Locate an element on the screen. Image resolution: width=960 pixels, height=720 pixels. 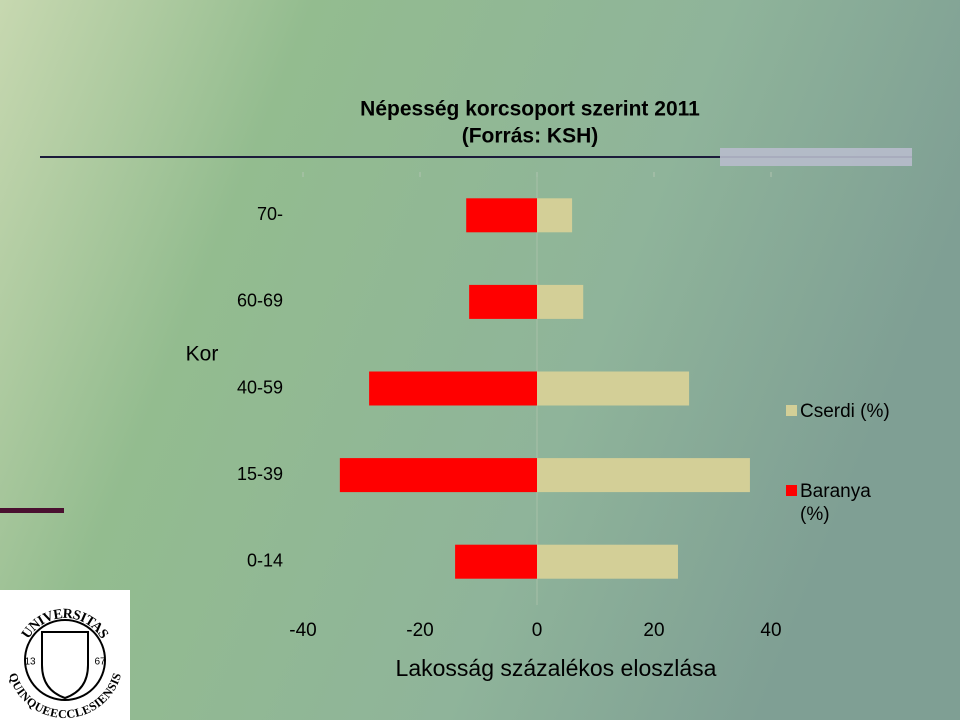
x-tick-label: 0 is located at coordinates (537, 630).